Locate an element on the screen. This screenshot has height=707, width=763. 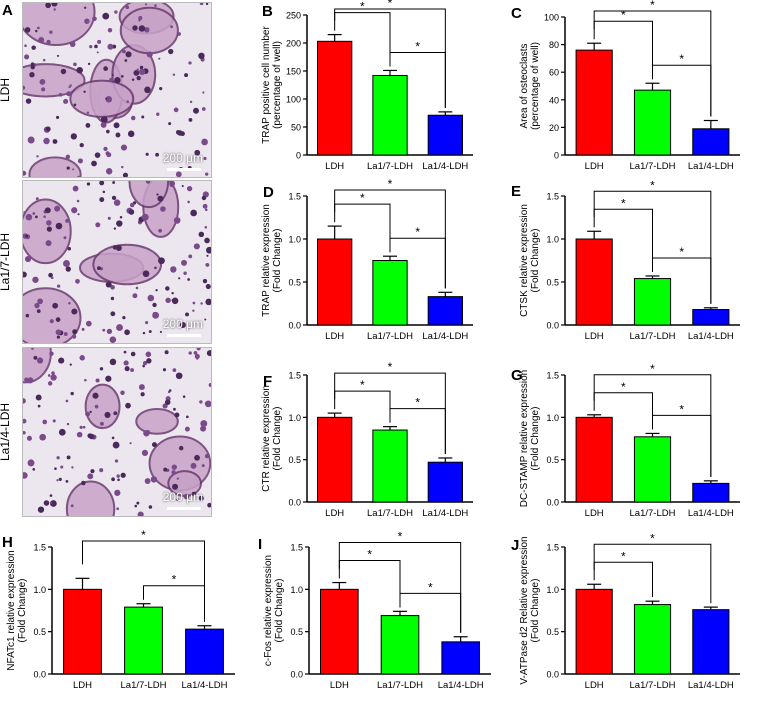
panel-letter: B is located at coordinates (267, 11).